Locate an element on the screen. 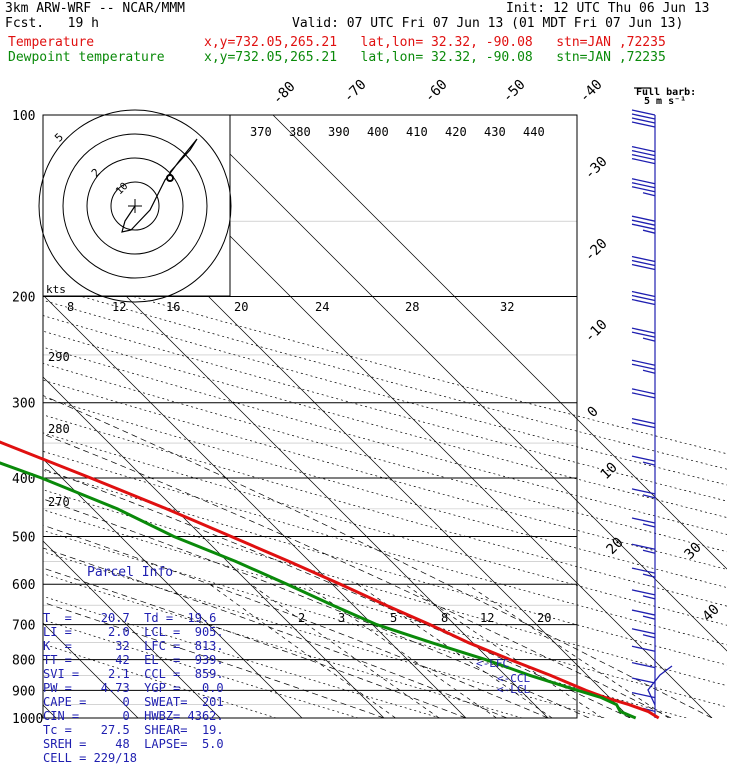 The image size is (740, 779). theta-e-label: 290 is located at coordinates (59, 357).